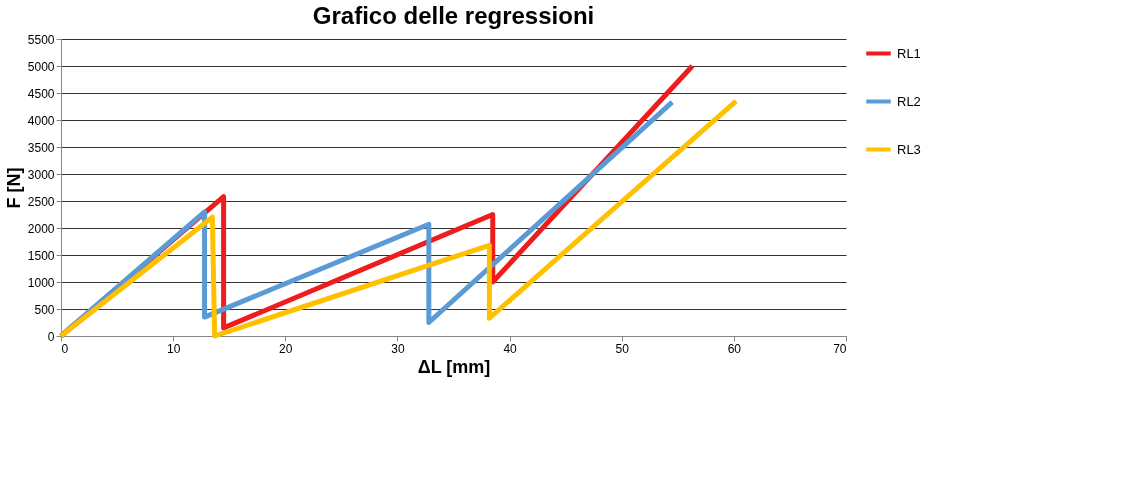 The height and width of the screenshot is (492, 1135). Describe the element at coordinates (454, 366) in the screenshot. I see `x-axis-title: ΔL [mm]` at that location.